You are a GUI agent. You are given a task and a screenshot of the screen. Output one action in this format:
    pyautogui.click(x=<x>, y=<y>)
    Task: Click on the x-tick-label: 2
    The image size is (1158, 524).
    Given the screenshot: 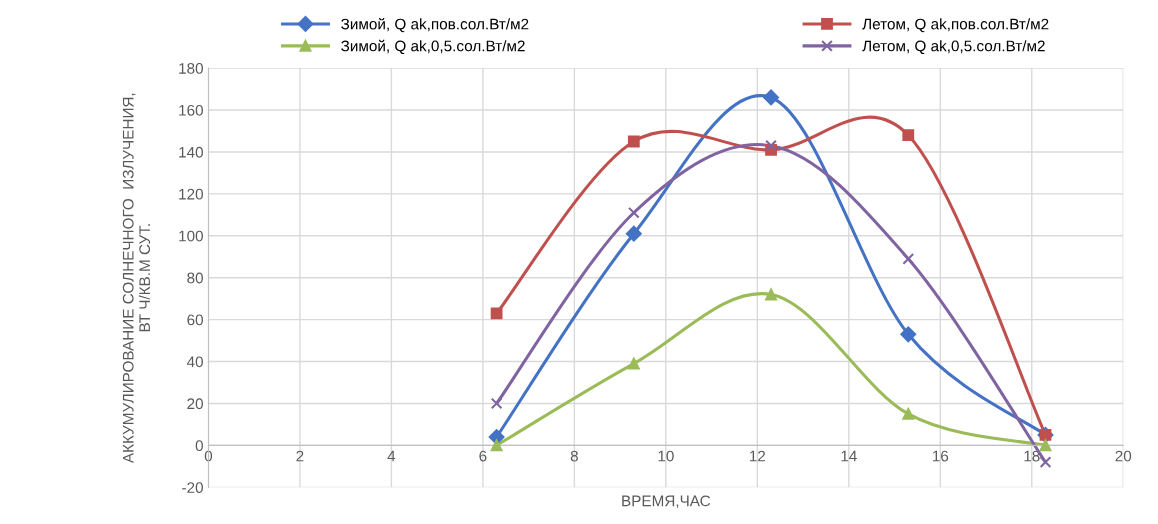 What is the action you would take?
    pyautogui.click(x=300, y=456)
    